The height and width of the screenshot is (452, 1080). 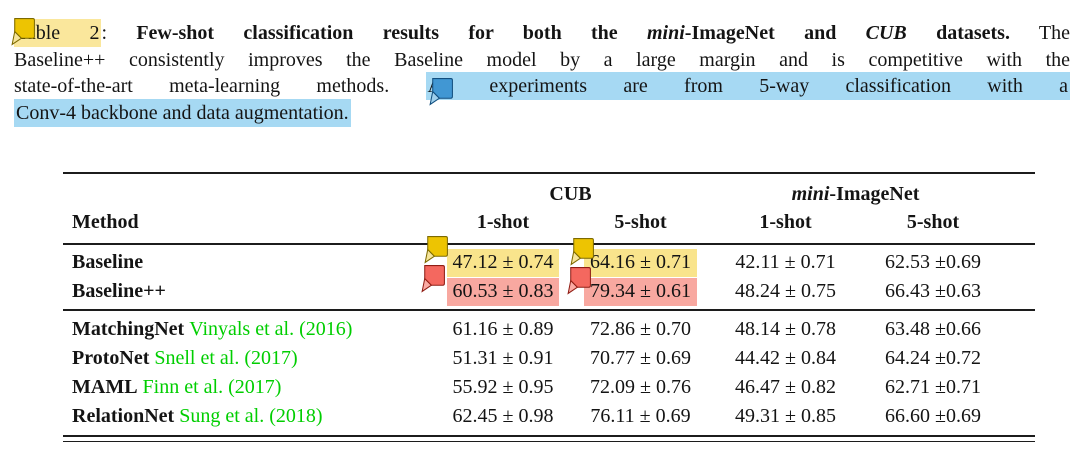 I want to click on matchingnet-mini-5shot: 63.48 ±0.66, so click(x=933, y=329).